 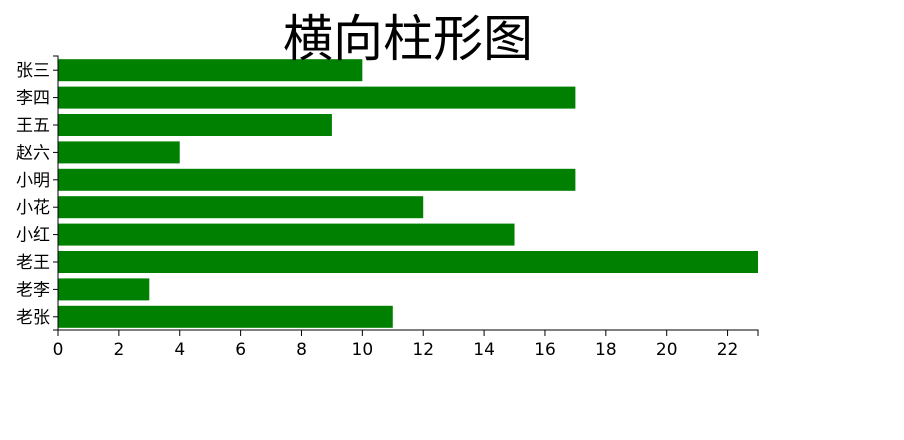 I want to click on x-tick-label-20: 20, so click(x=667, y=350).